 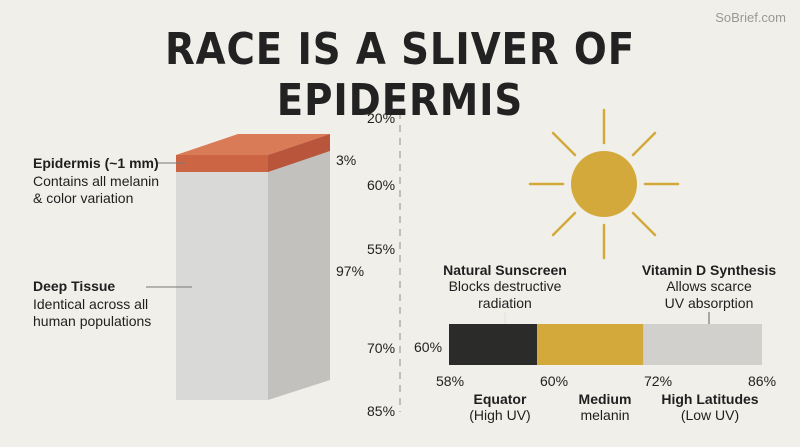 I want to click on deep-tissue-desc-line2: human populations, so click(x=92, y=321).